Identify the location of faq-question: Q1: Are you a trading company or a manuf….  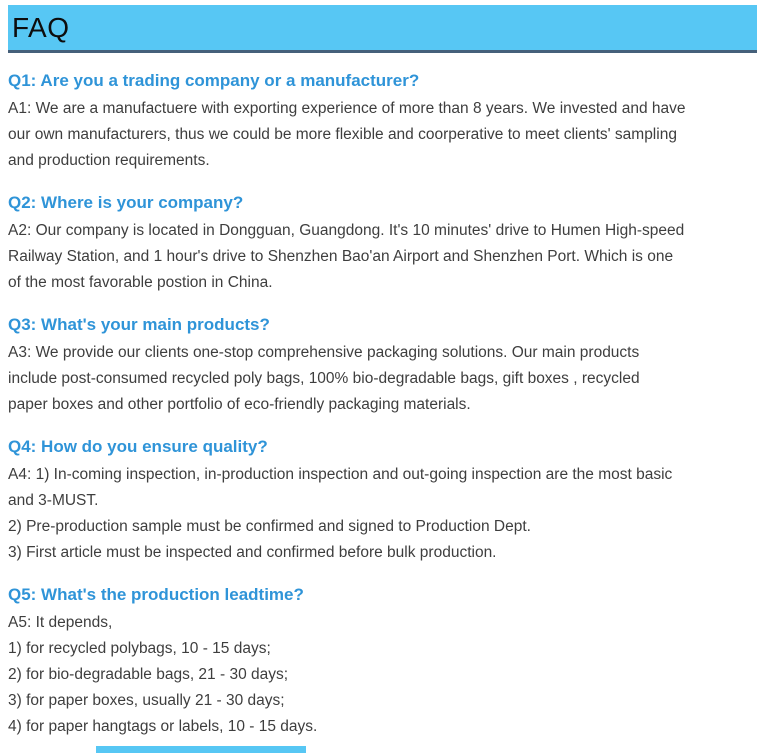
(214, 80).